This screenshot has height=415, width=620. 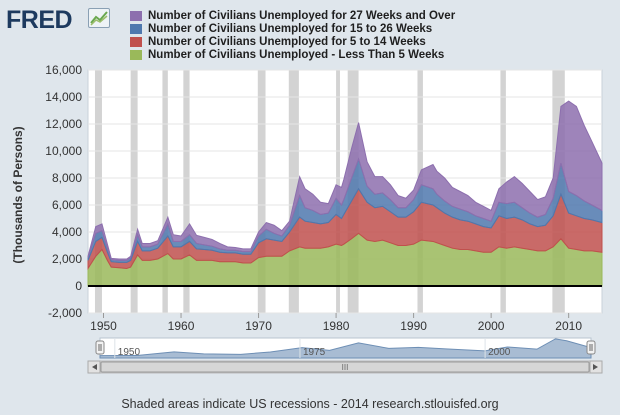 I want to click on x-tick-label: 2000, so click(x=491, y=326).